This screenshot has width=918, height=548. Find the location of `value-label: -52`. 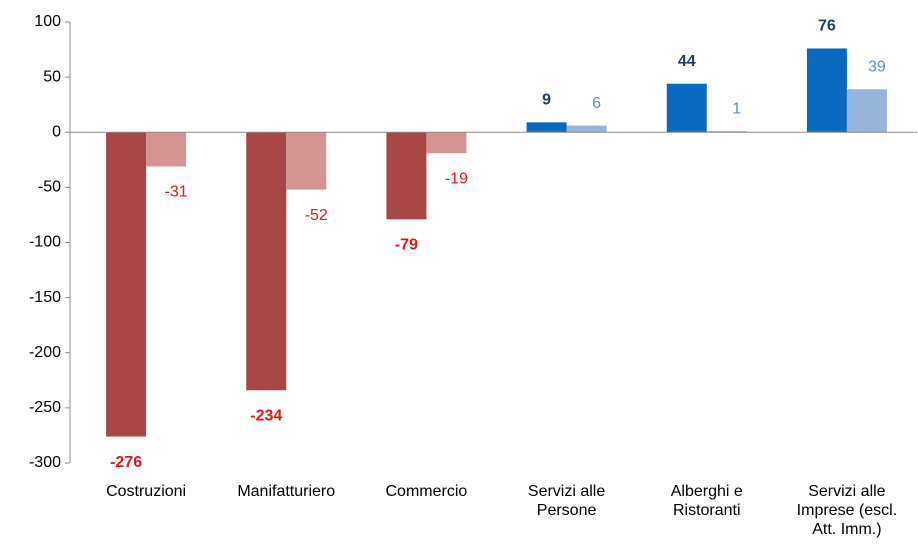

value-label: -52 is located at coordinates (316, 215).